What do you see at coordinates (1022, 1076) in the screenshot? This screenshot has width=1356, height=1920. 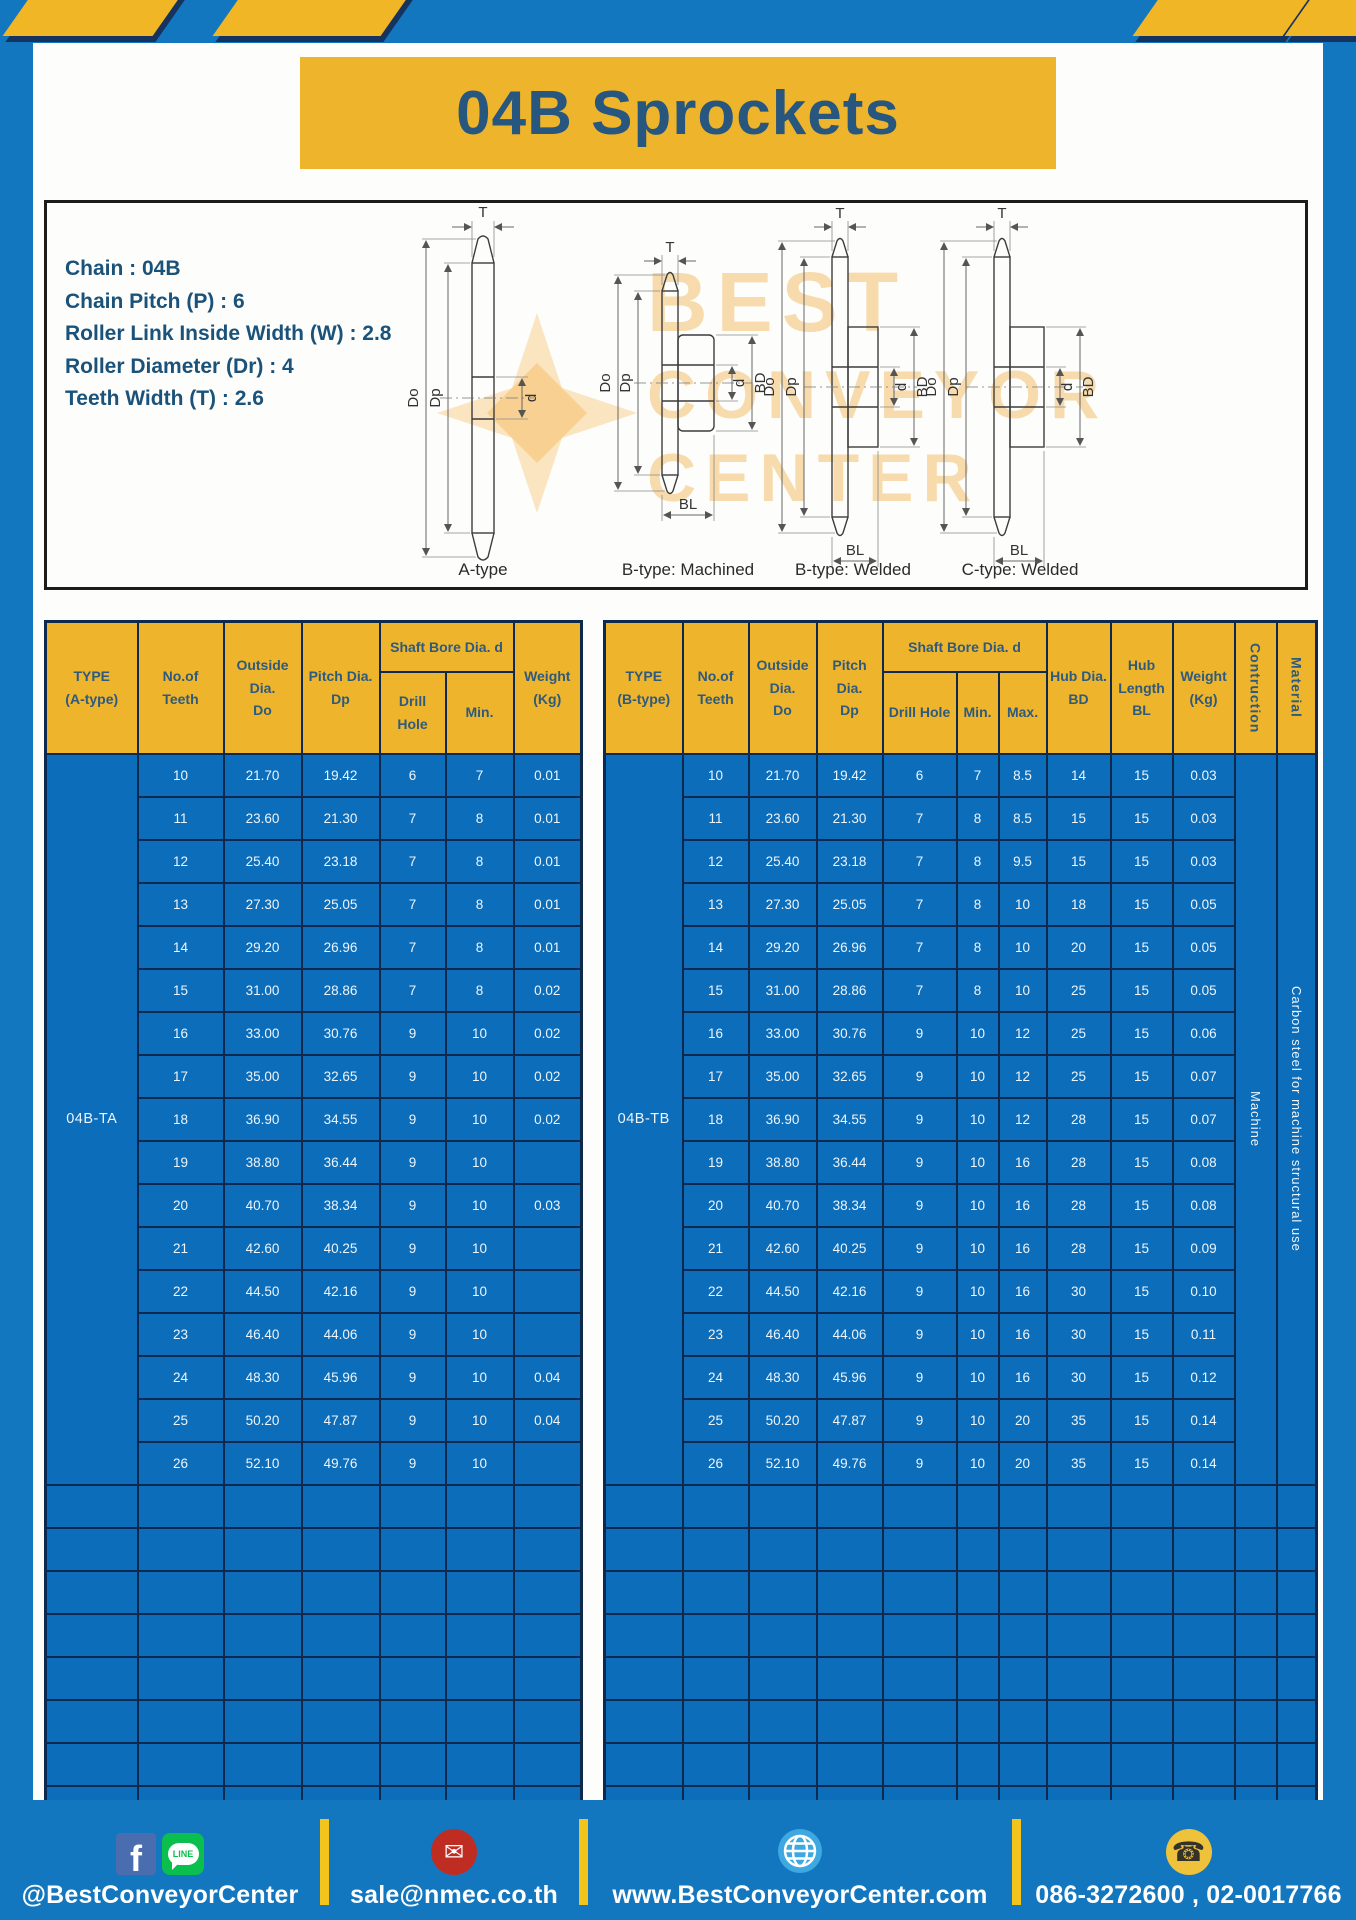 I see `table-cell: 12` at bounding box center [1022, 1076].